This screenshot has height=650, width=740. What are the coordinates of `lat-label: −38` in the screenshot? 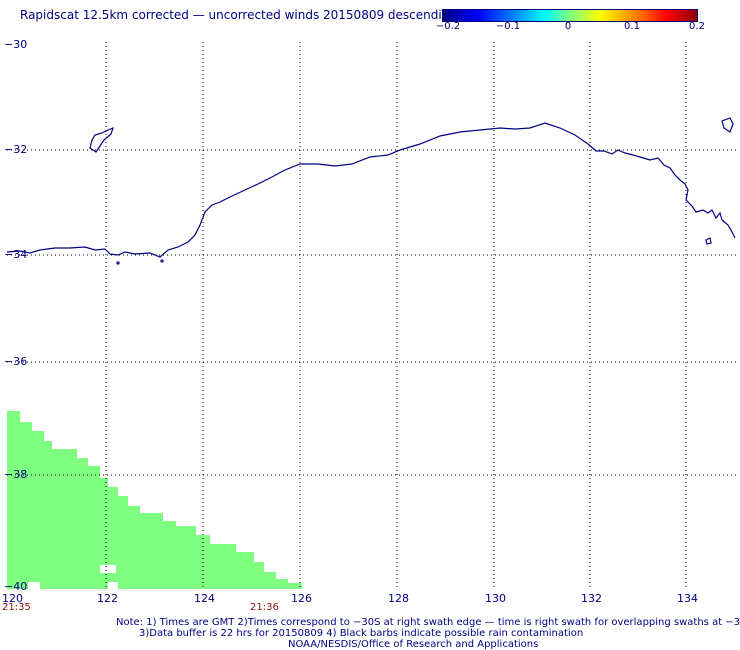 It's located at (16, 474).